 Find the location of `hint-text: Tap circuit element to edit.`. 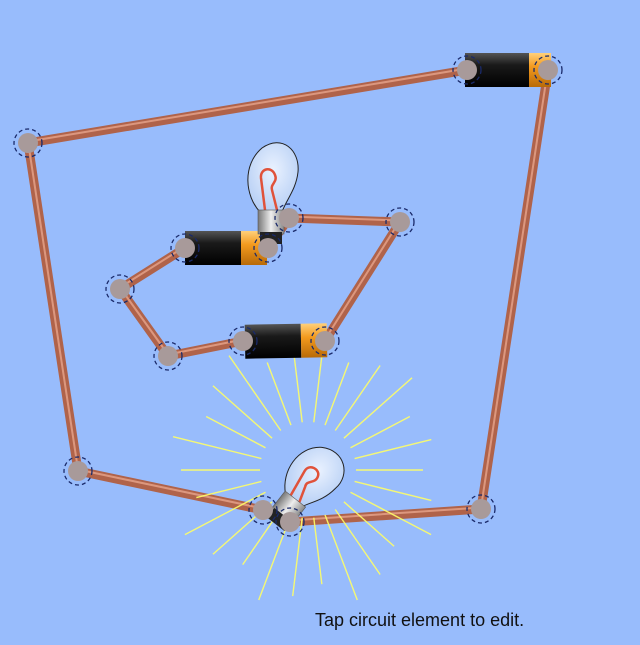

hint-text: Tap circuit element to edit. is located at coordinates (420, 620).